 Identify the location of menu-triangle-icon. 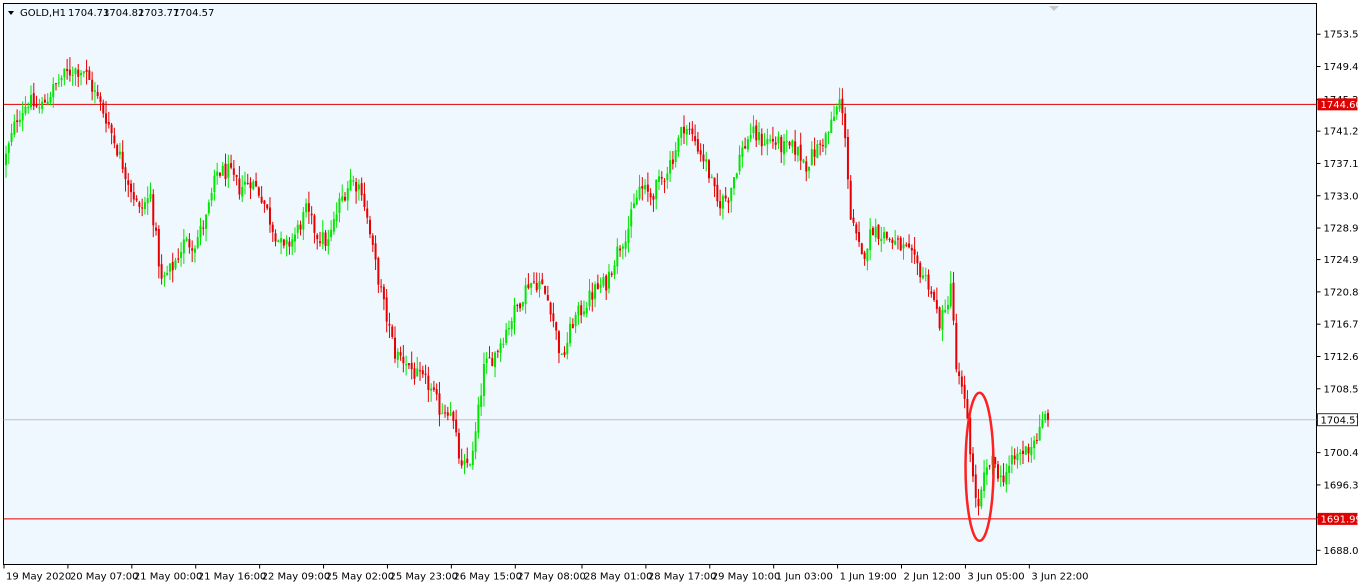
(11, 13).